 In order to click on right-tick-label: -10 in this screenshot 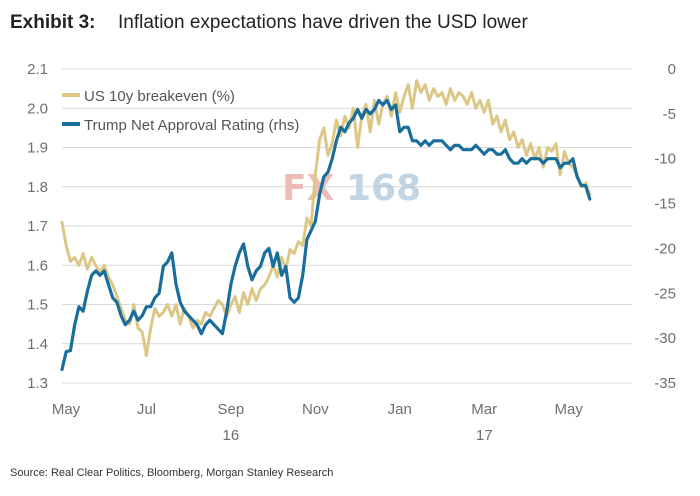, I will do `click(665, 159)`.